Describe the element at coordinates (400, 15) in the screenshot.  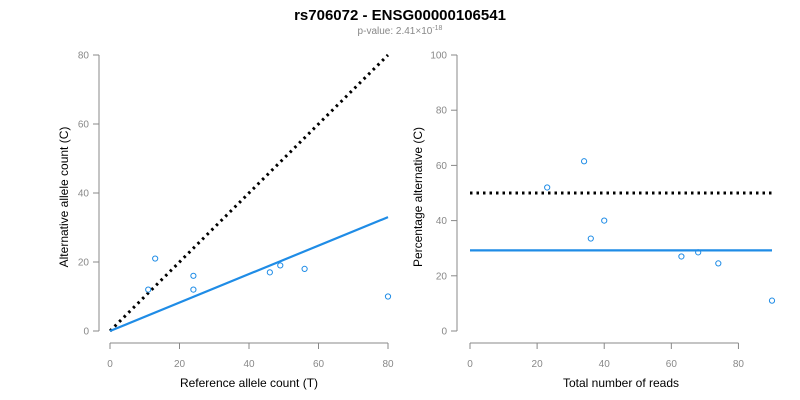
I see `chart-title: rs706072 - ENSG00000106541` at that location.